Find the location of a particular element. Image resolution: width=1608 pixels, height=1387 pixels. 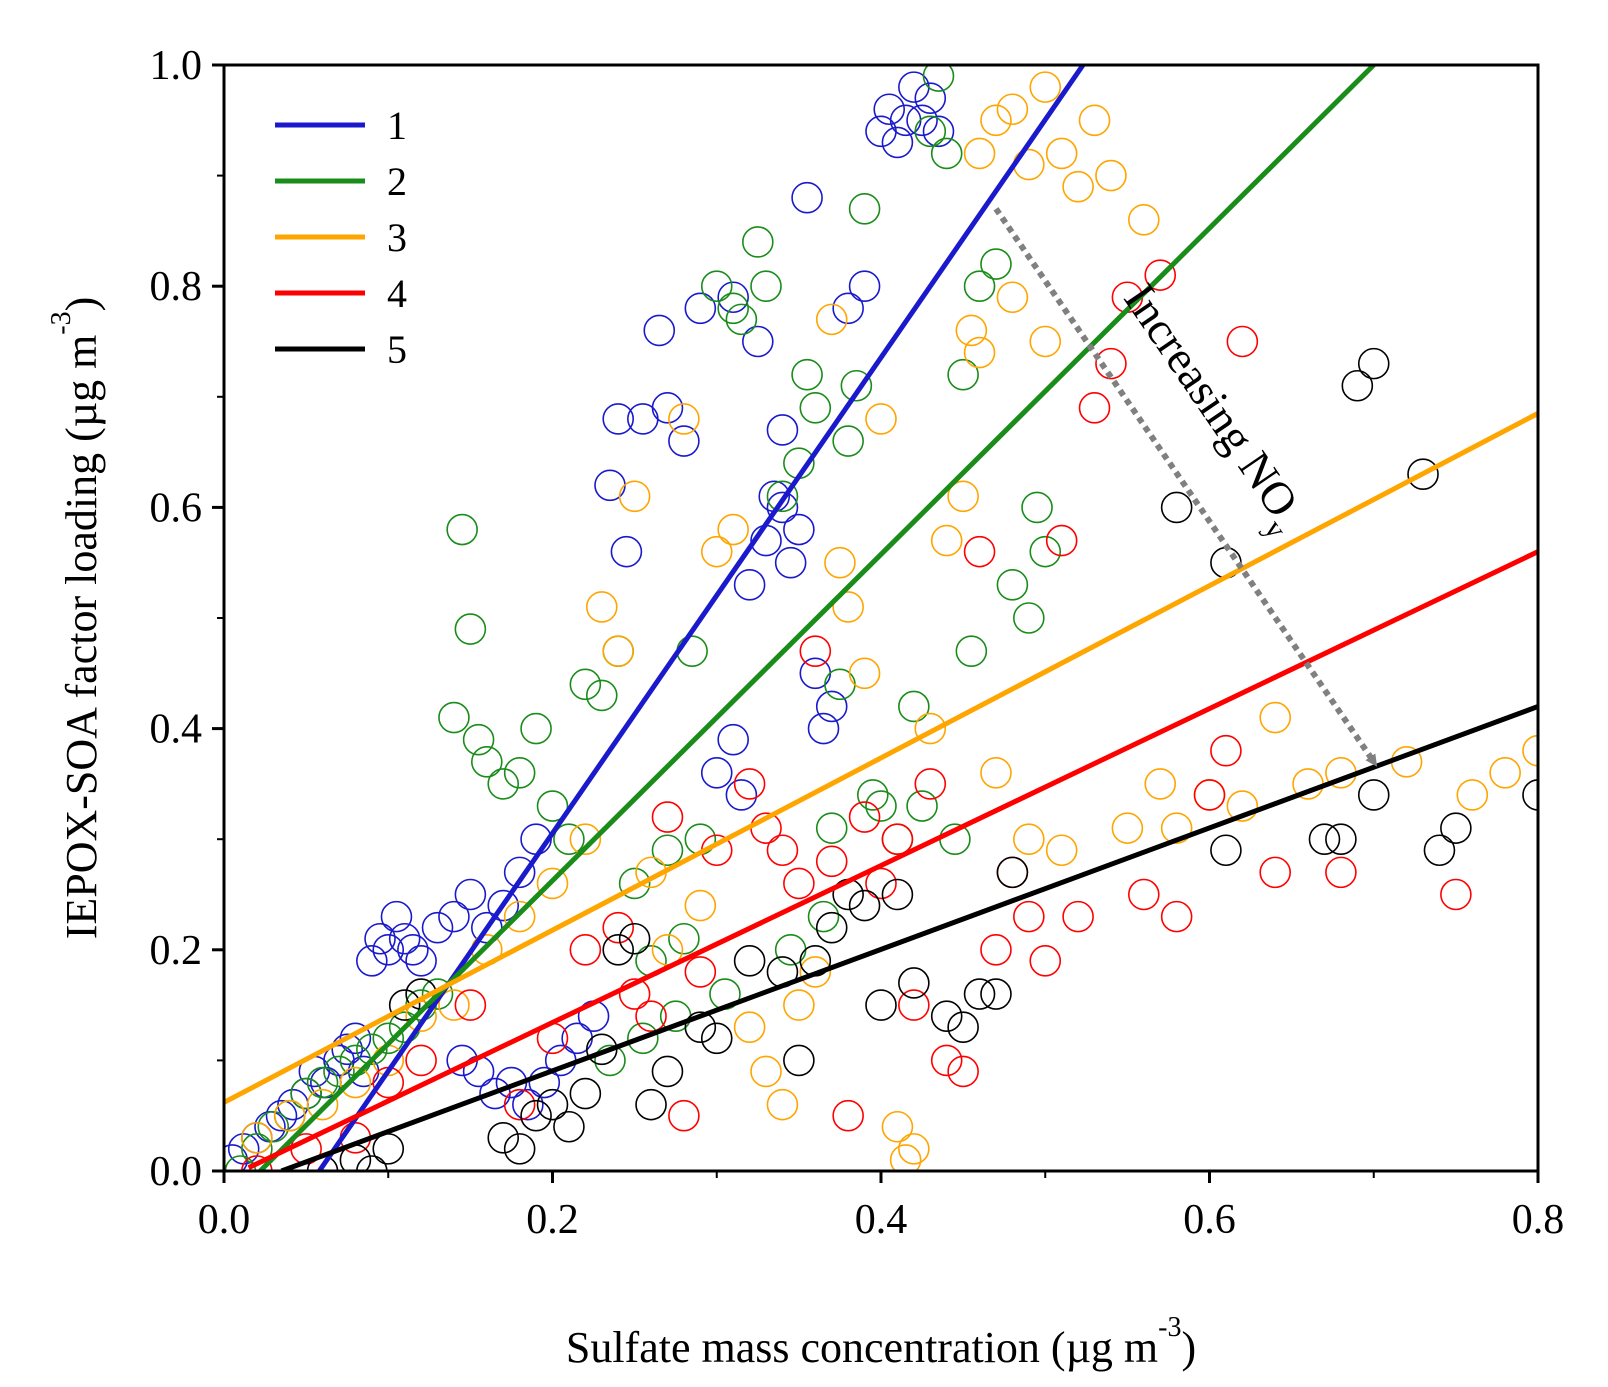

x-tick-label: 0.2 is located at coordinates (552, 1220).